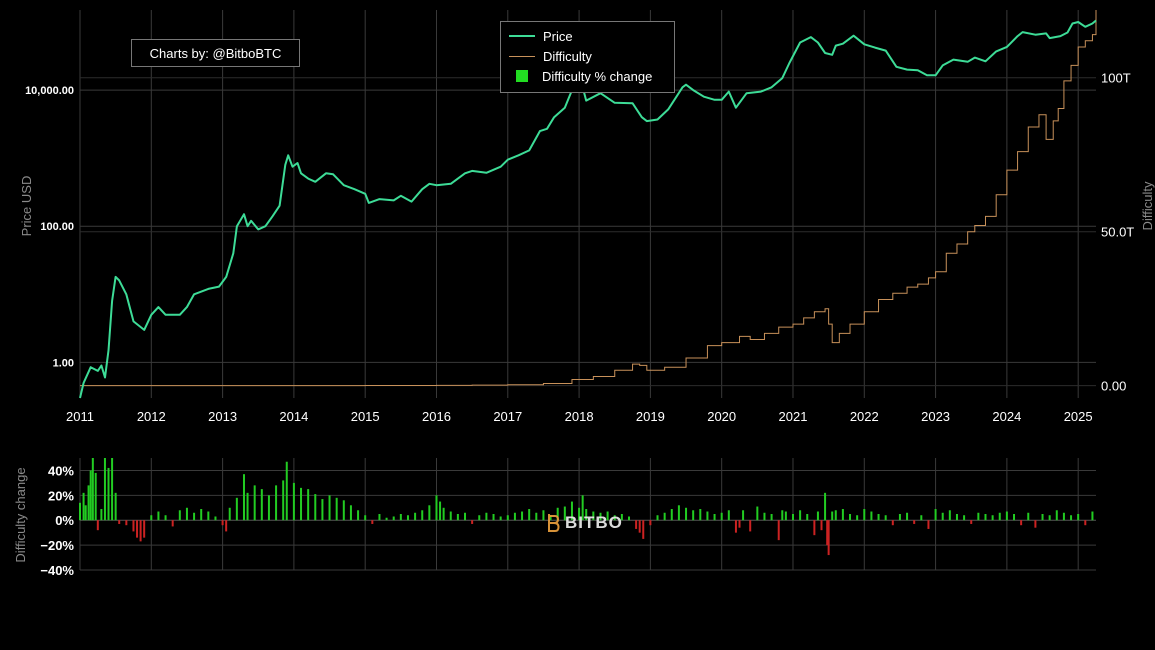 The image size is (1155, 650). What do you see at coordinates (57, 545) in the screenshot?
I see `sub-y-tick-label: −20%` at bounding box center [57, 545].